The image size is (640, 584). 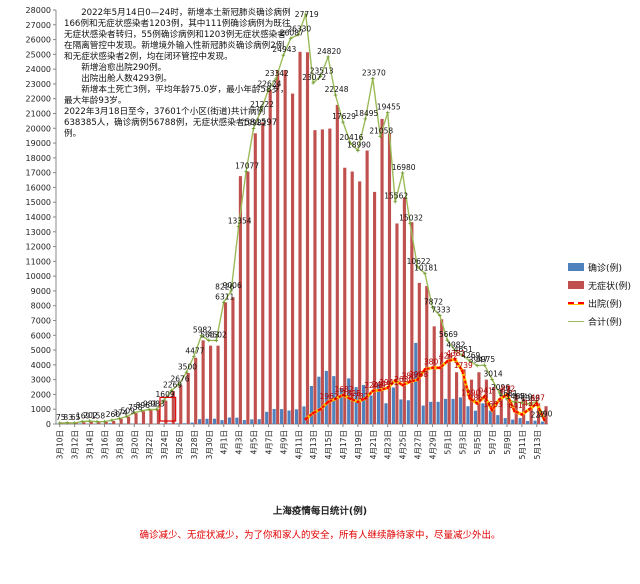 What do you see at coordinates (120, 412) in the screenshot?
I see `data-label: 374` at bounding box center [120, 412].